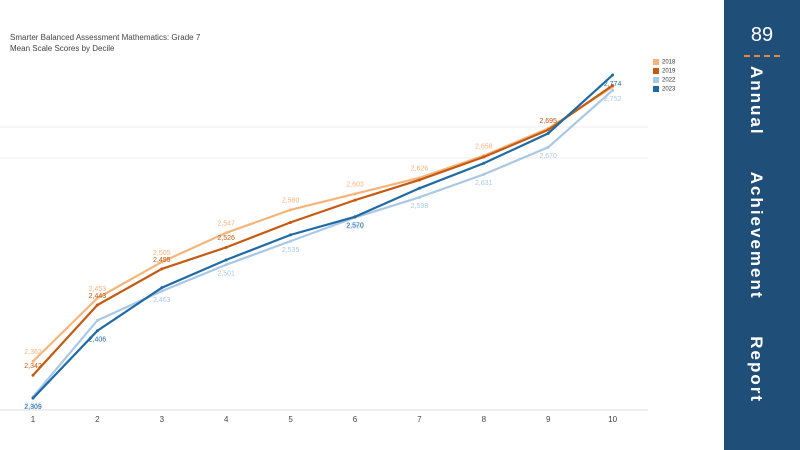  I want to click on page-number: 89, so click(762, 35).